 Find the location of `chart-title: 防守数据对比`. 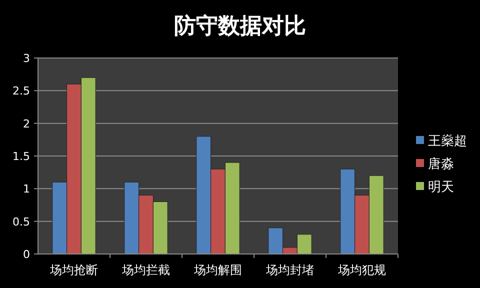

chart-title: 防守数据对比 is located at coordinates (240, 26).